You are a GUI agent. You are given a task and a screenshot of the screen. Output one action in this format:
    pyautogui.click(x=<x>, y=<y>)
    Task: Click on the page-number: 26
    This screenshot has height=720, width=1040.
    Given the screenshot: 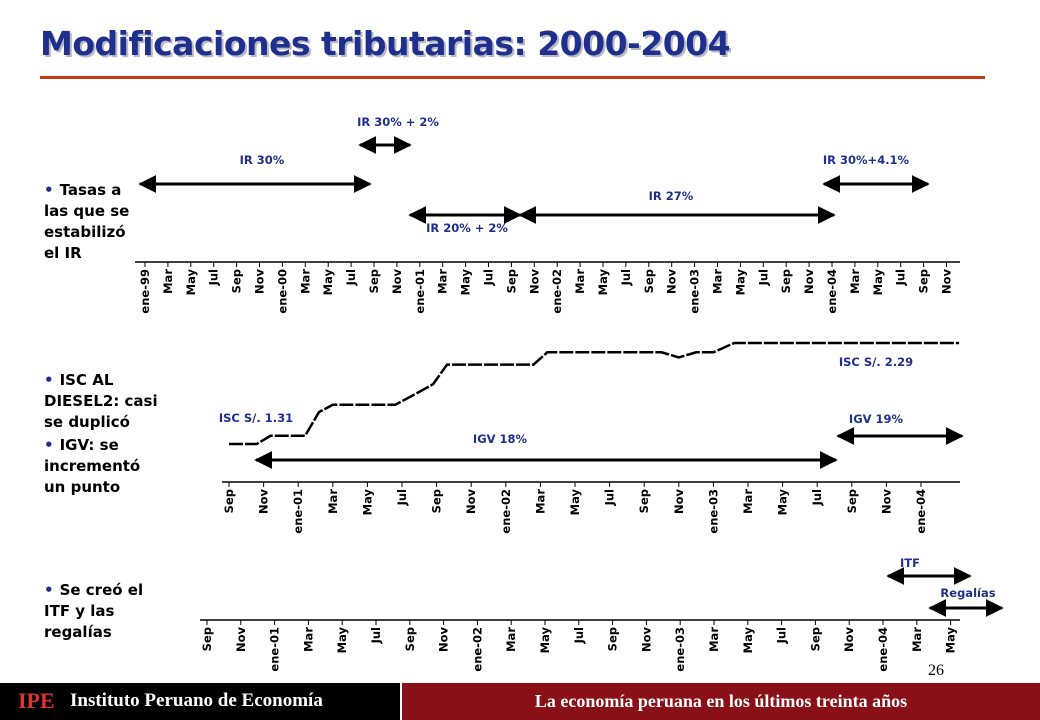 What is the action you would take?
    pyautogui.click(x=936, y=670)
    